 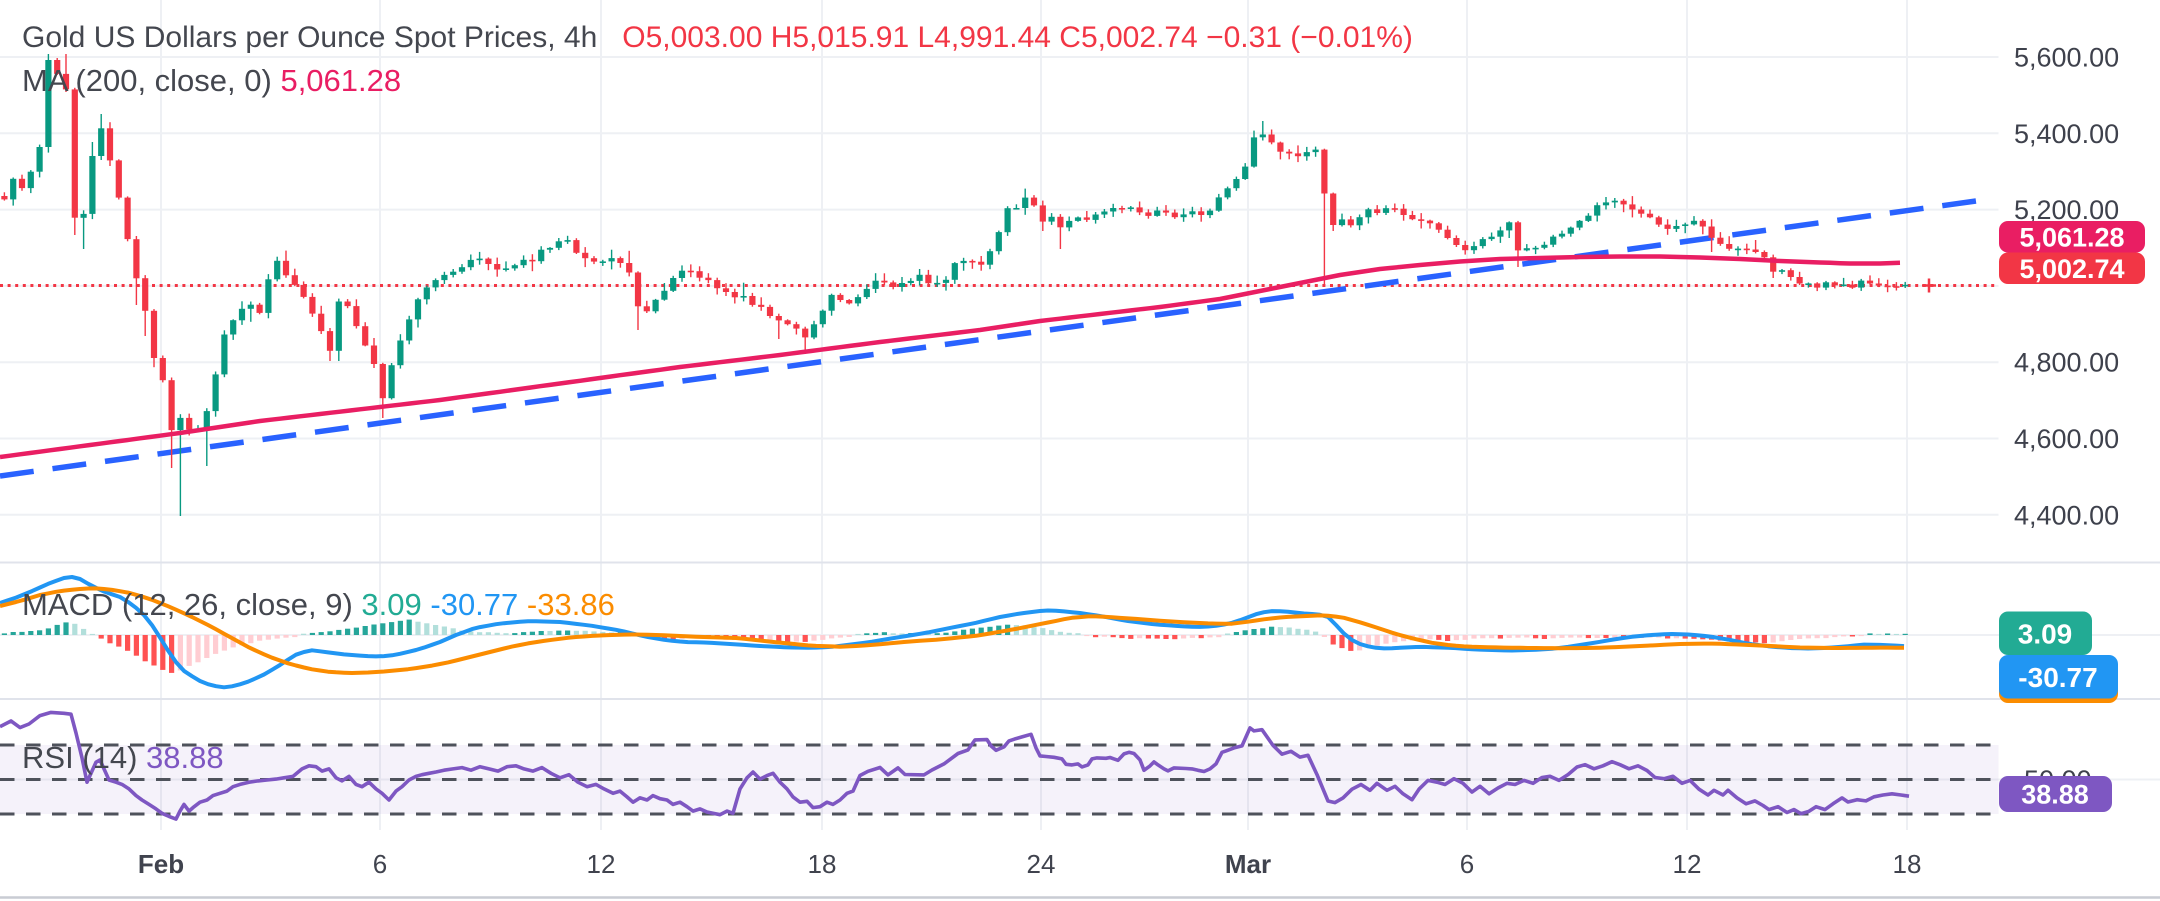 What do you see at coordinates (161, 864) in the screenshot?
I see `svg-text: Feb` at bounding box center [161, 864].